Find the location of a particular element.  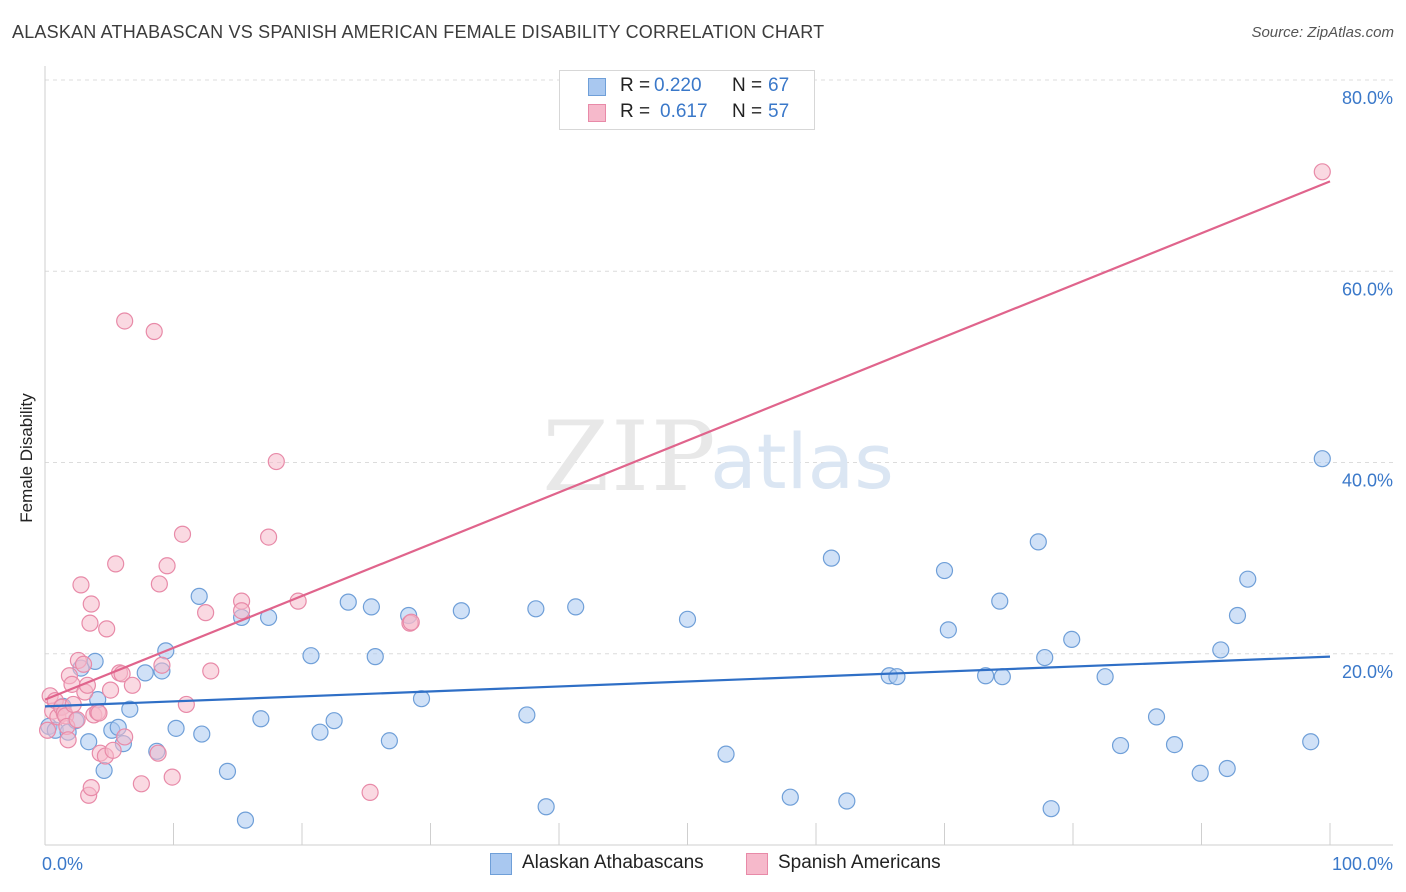

legend-swatch-pink is located at coordinates (597, 113).